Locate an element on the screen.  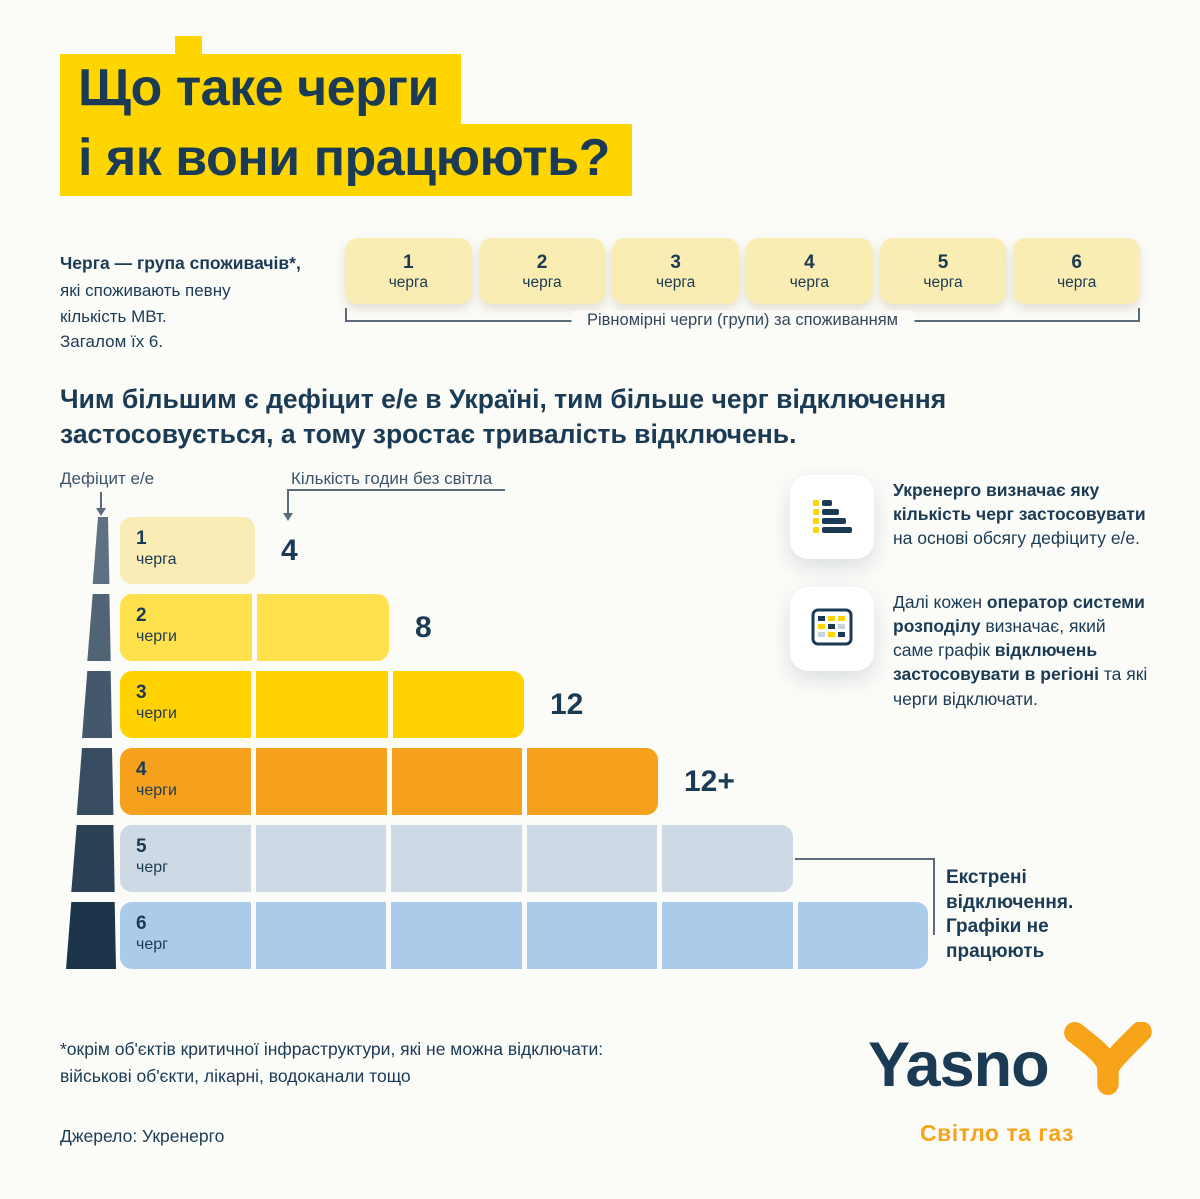
info-card-icon-box is located at coordinates (832, 629).